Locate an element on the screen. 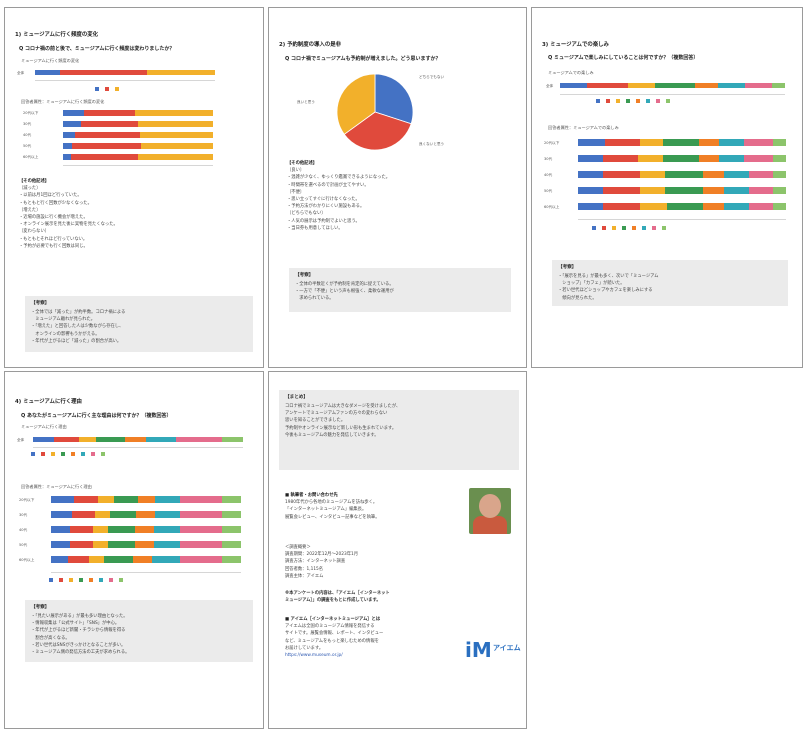 This screenshot has width=810, height=734. comments-heading: 【その他記述】 is located at coordinates (34, 181).